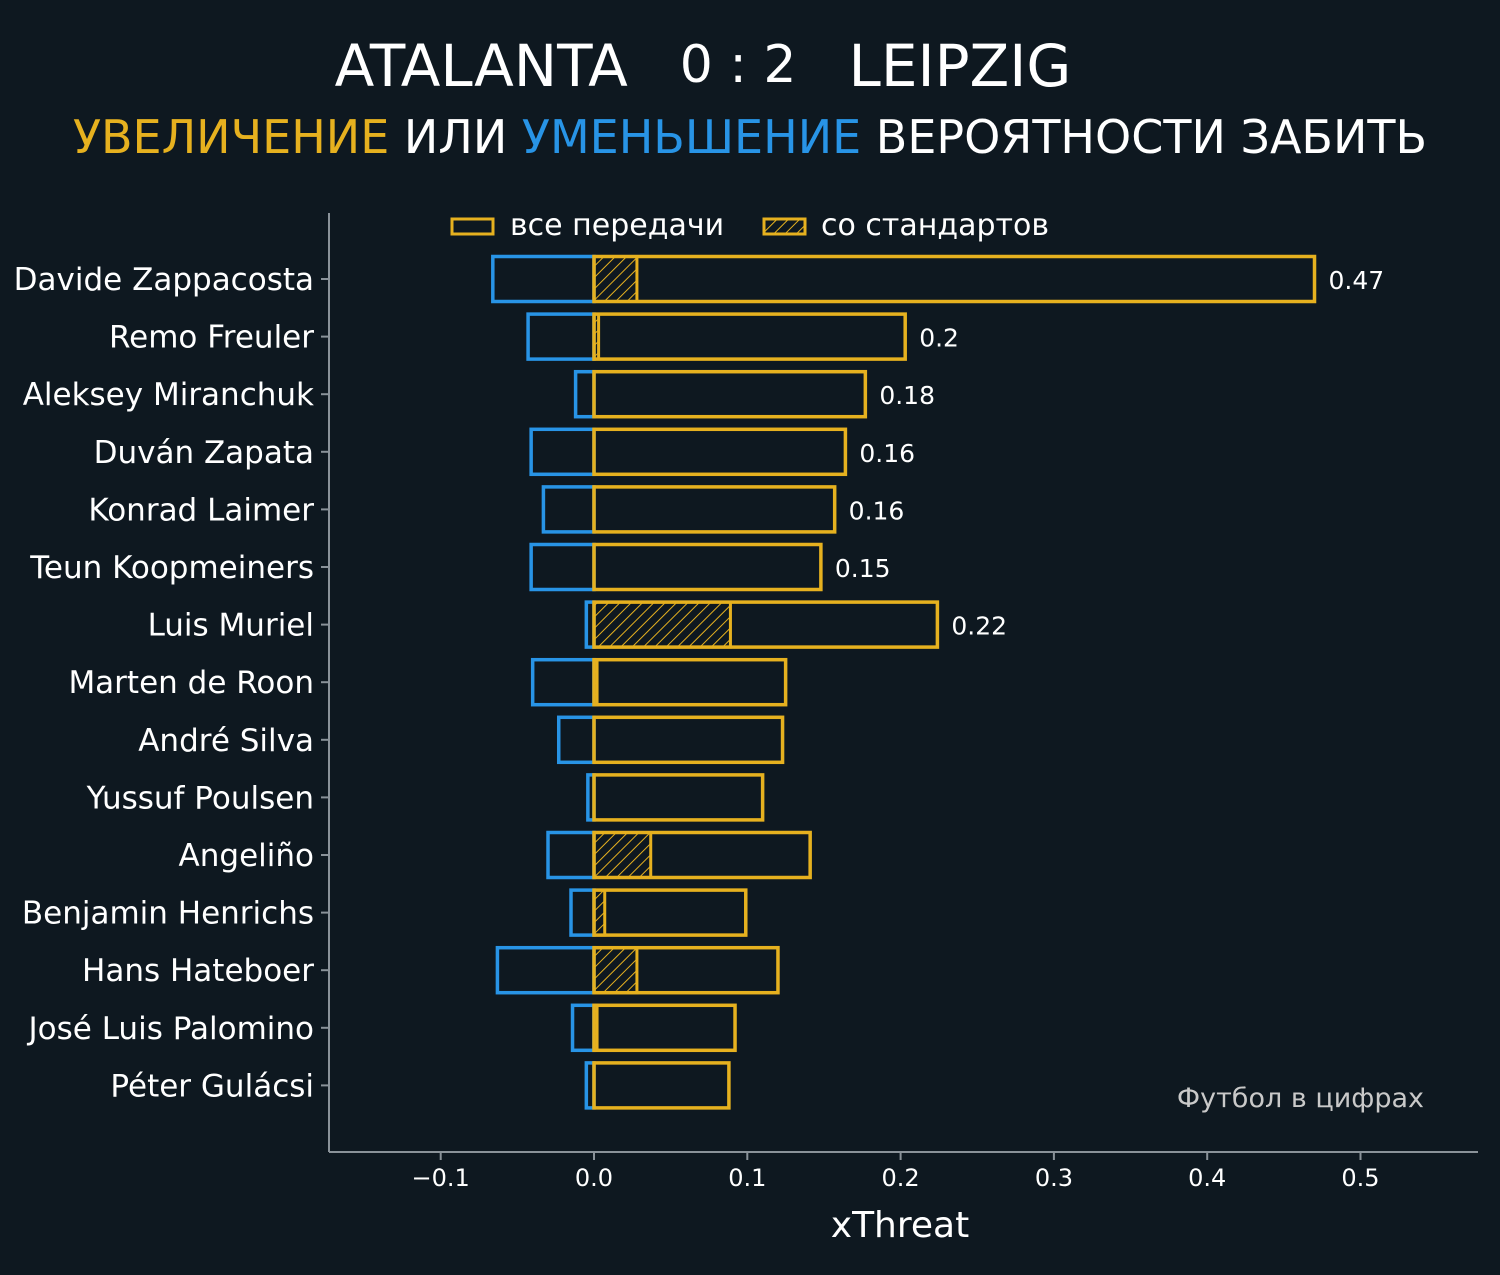  What do you see at coordinates (441, 1178) in the screenshot?
I see `x-tick-label: −0.1` at bounding box center [441, 1178].